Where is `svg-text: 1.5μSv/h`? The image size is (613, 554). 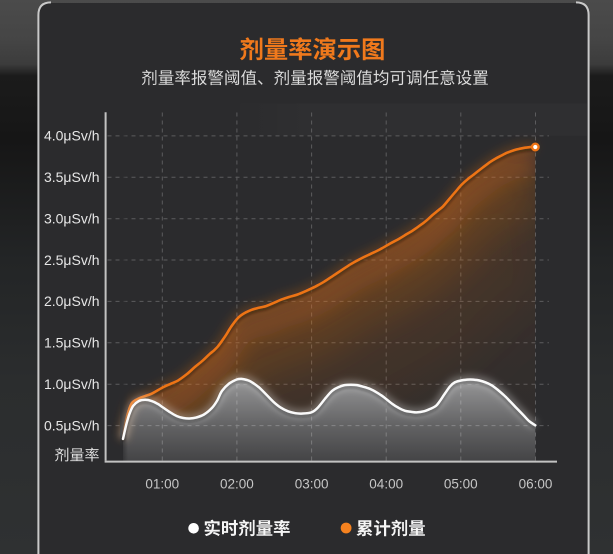
svg-text: 1.5μSv/h is located at coordinates (72, 343).